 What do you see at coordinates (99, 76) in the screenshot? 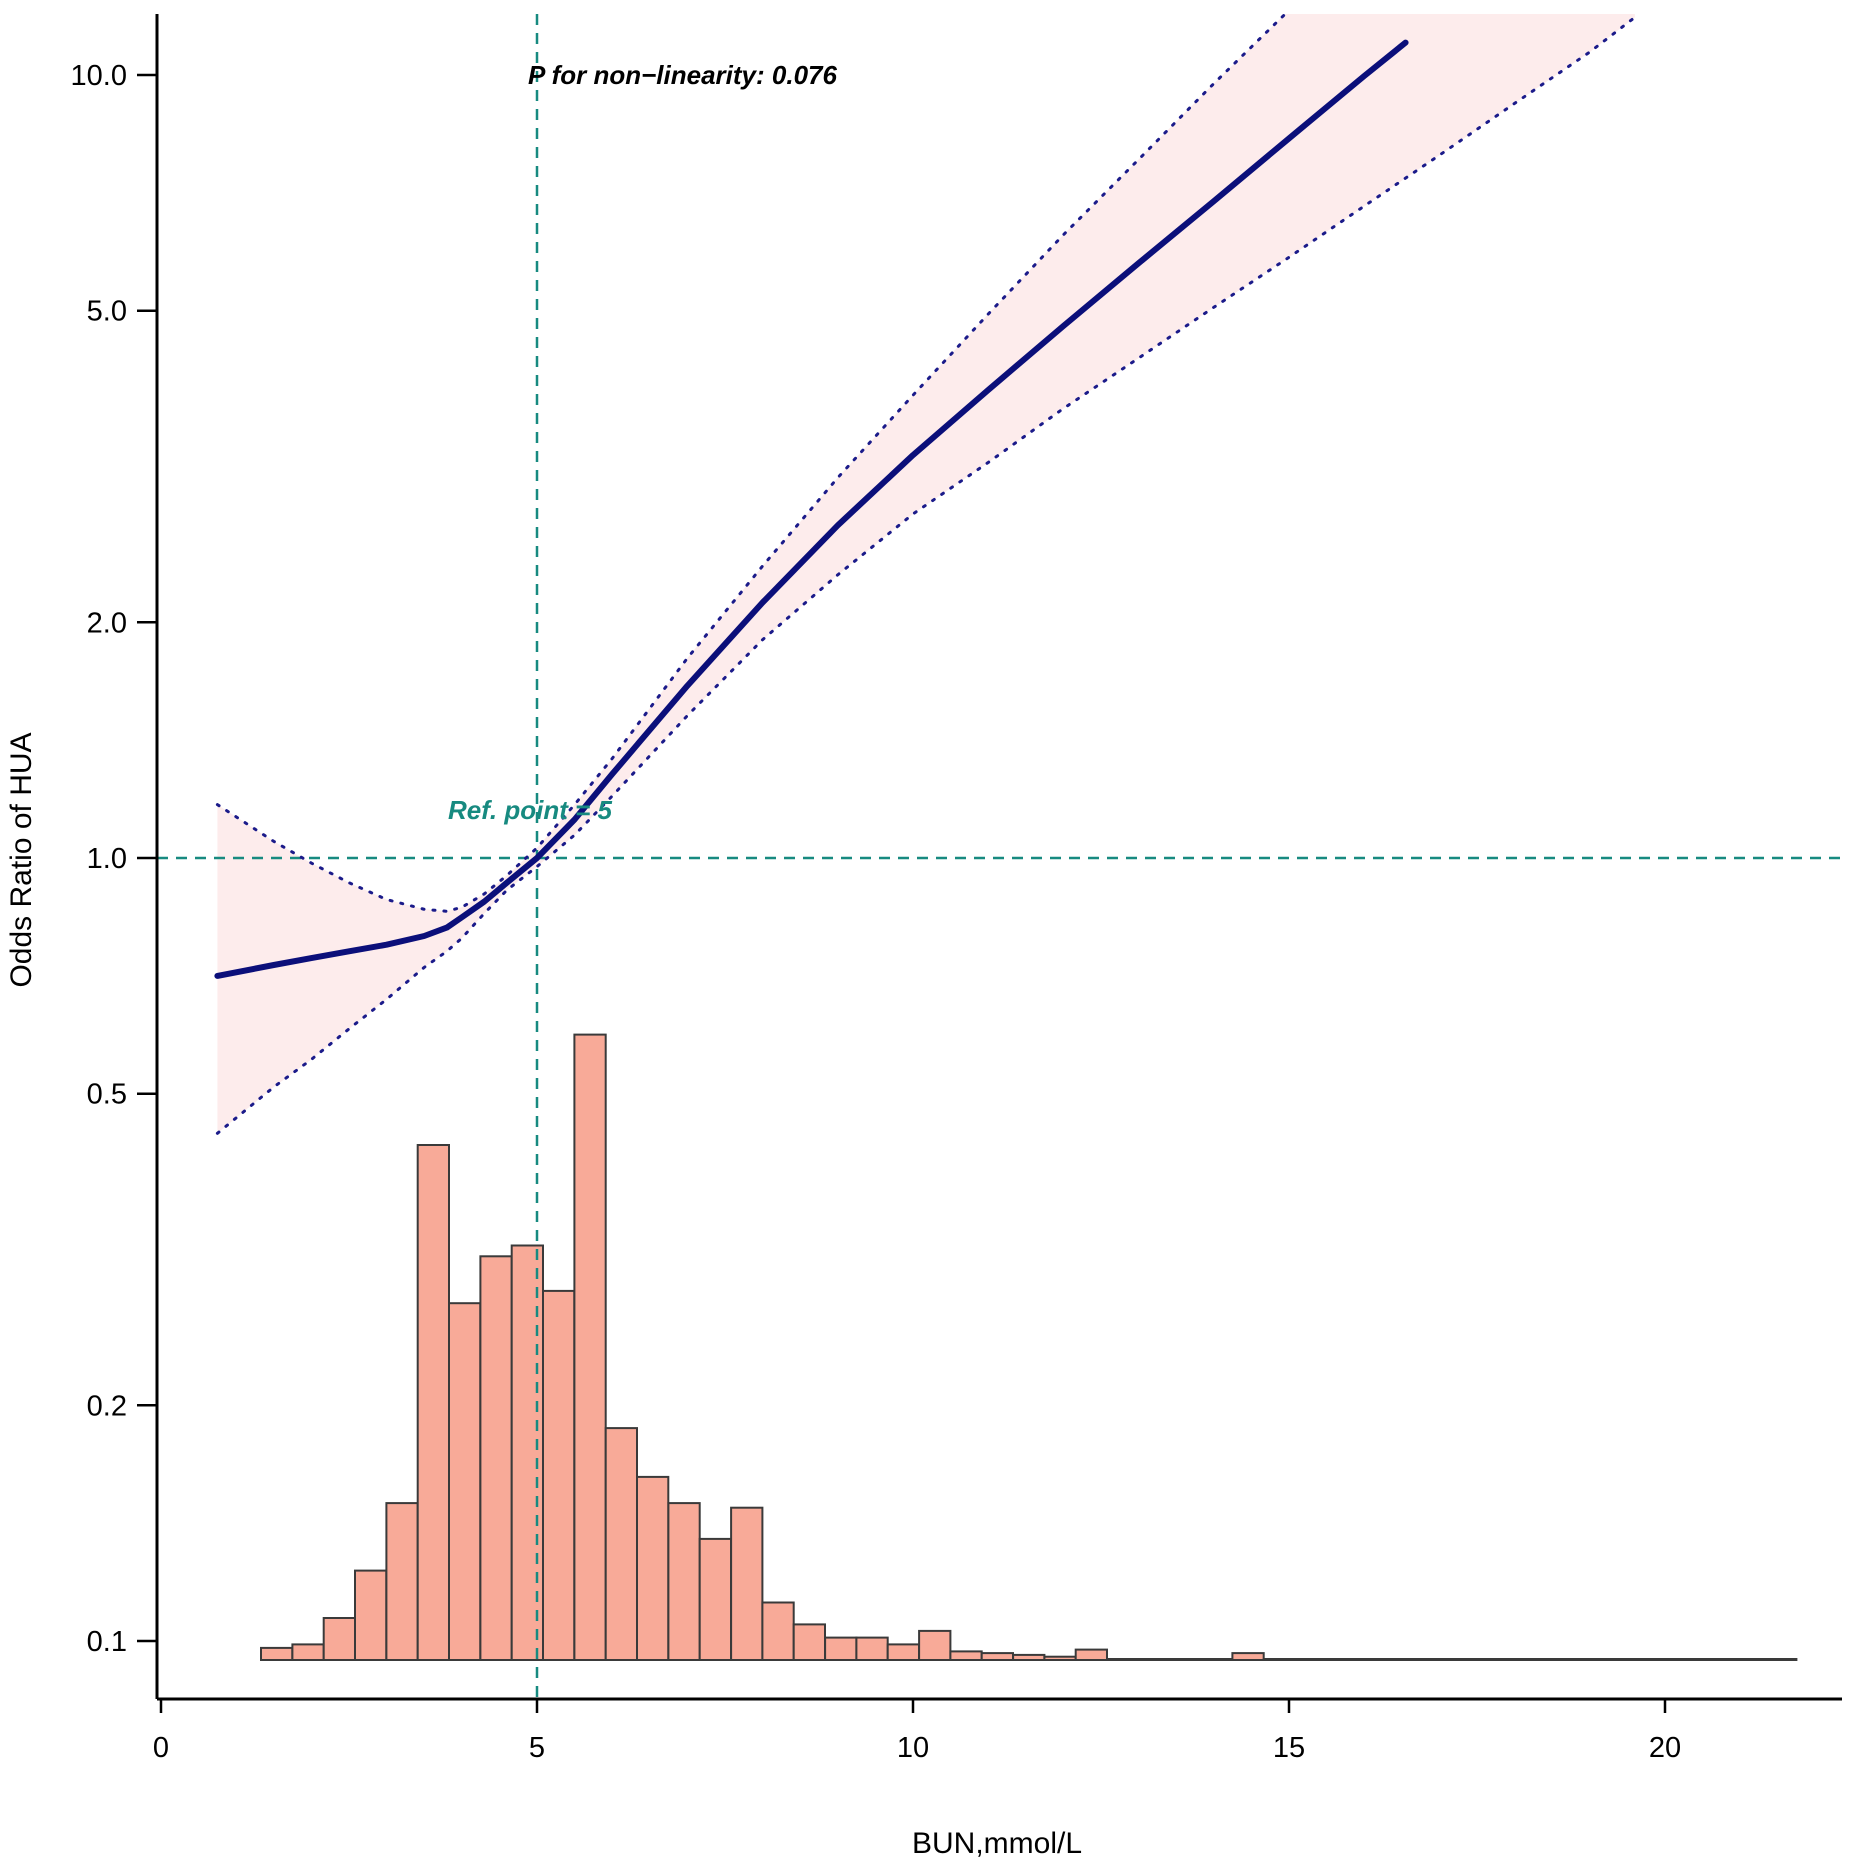
I see `y-tick-label: 10.0` at bounding box center [99, 76].